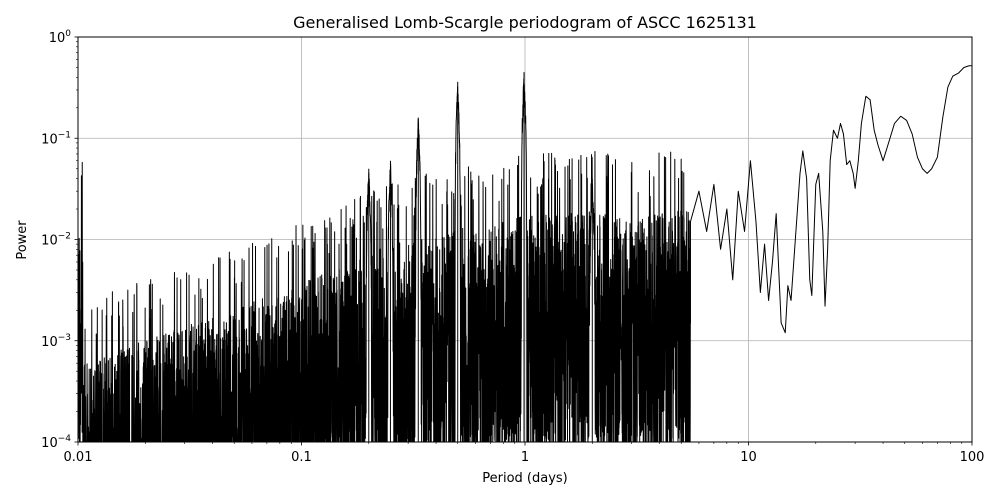 The image size is (1000, 500). I want to click on y-tick-exponent: 0, so click(68, 34).